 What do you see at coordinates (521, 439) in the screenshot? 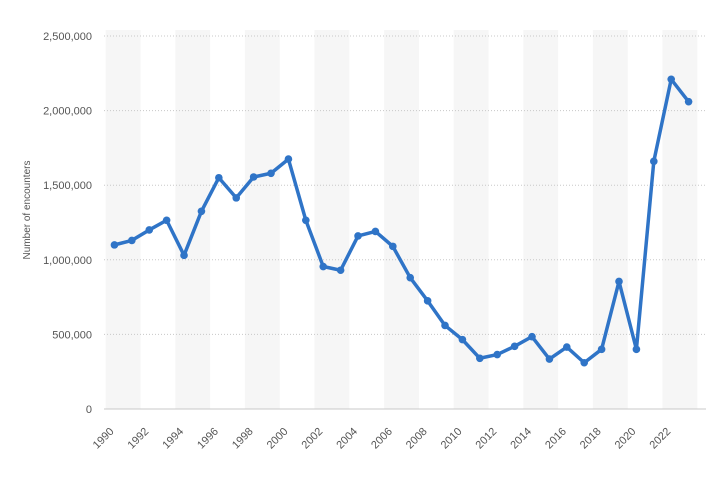
I see `x-tick-label: 2014` at bounding box center [521, 439].